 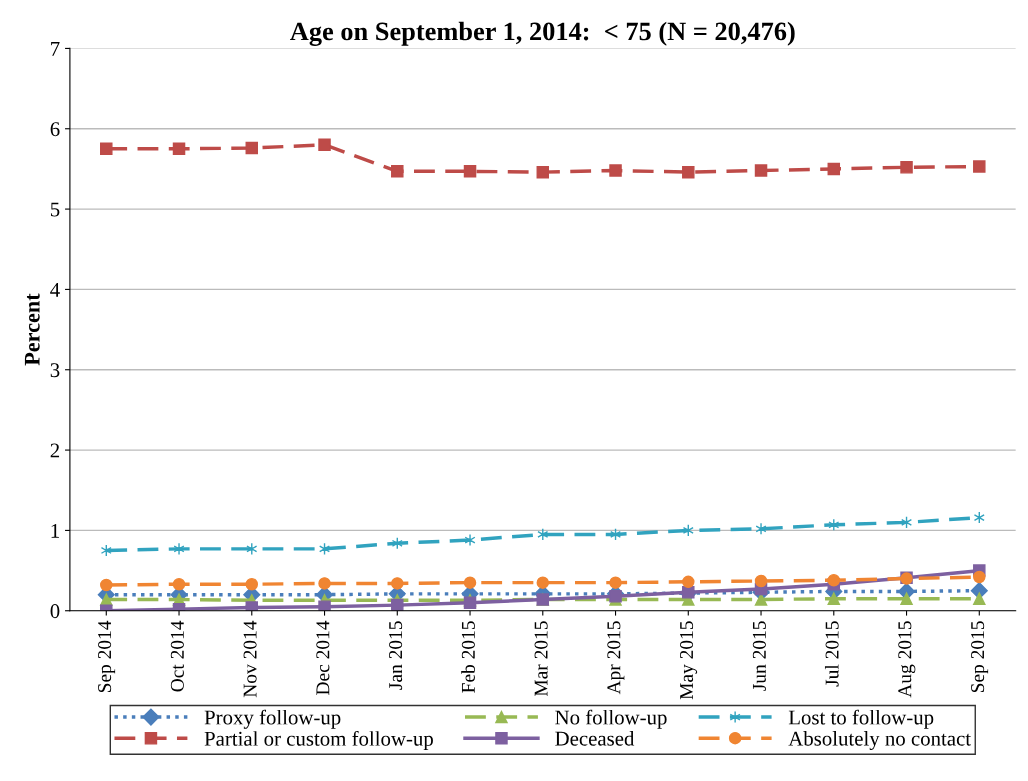 I want to click on x-tick-label: Apr 2015, so click(x=616, y=658).